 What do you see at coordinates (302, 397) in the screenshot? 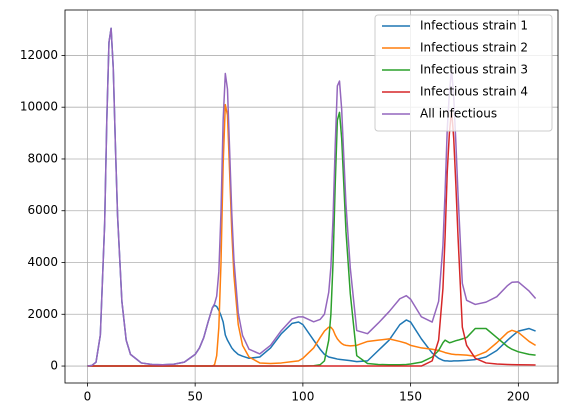
I see `x-tick-label: 100` at bounding box center [302, 397].